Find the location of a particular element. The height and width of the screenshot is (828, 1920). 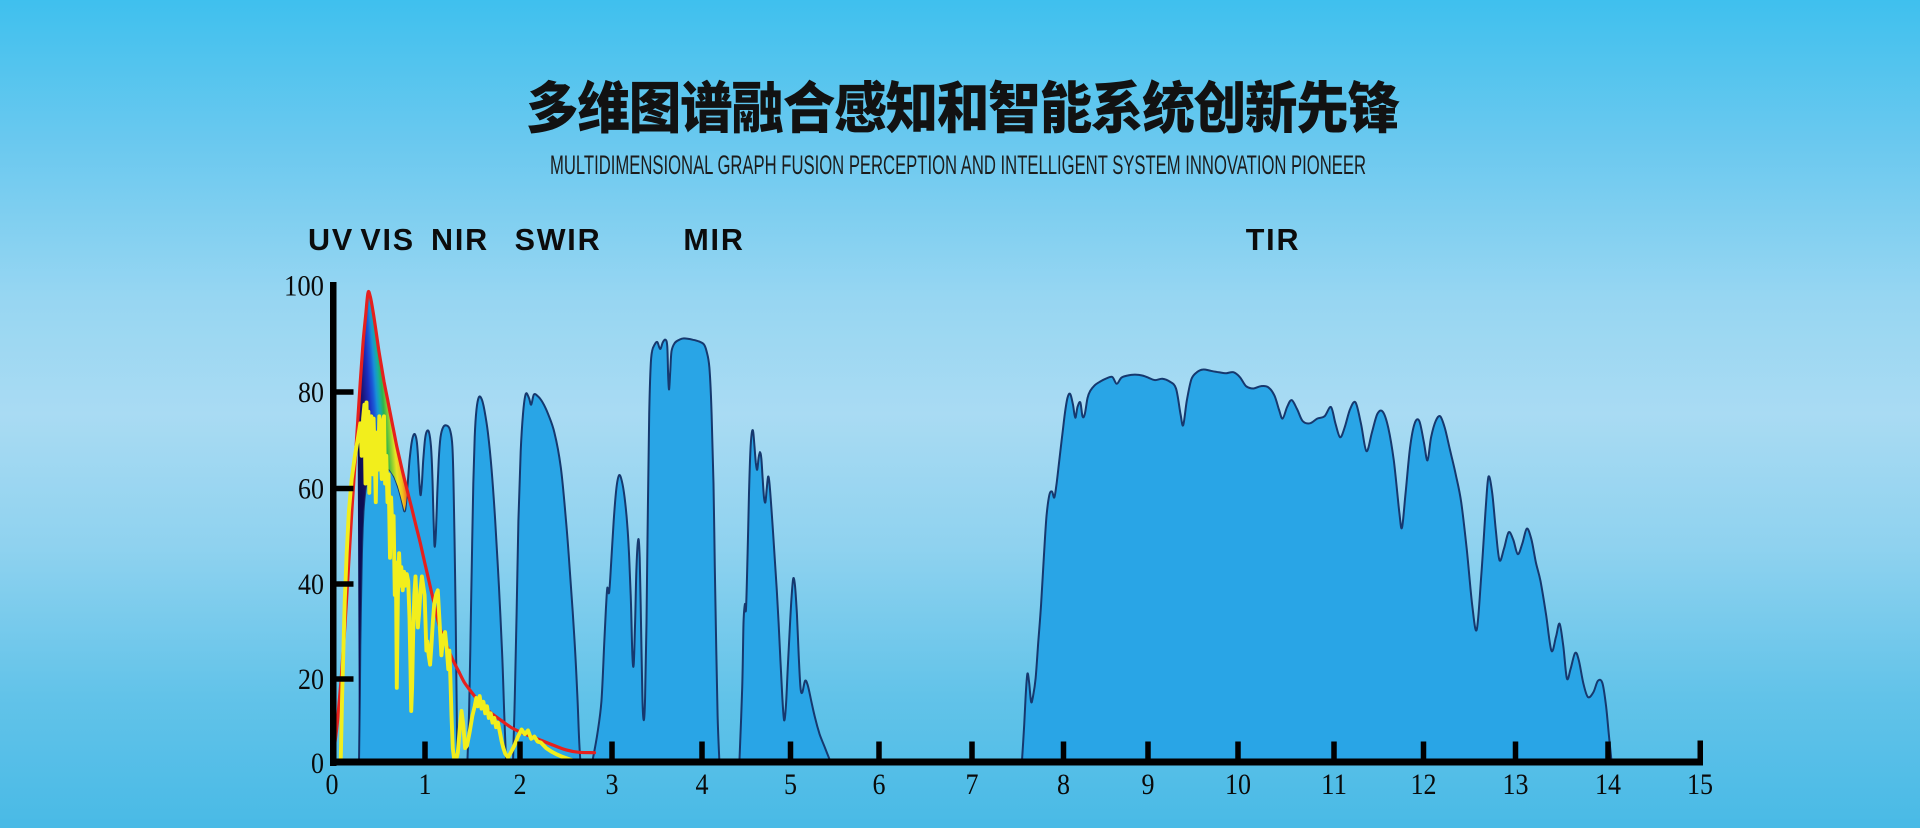

svg-text: 20 is located at coordinates (311, 679).